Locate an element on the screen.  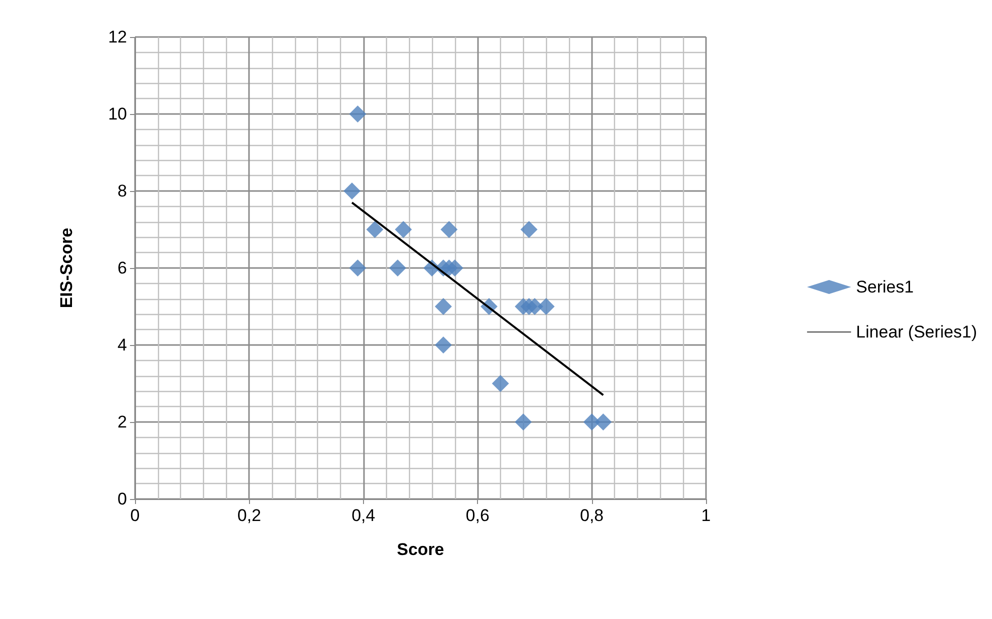
y-tick-label: 6 is located at coordinates (122, 268).